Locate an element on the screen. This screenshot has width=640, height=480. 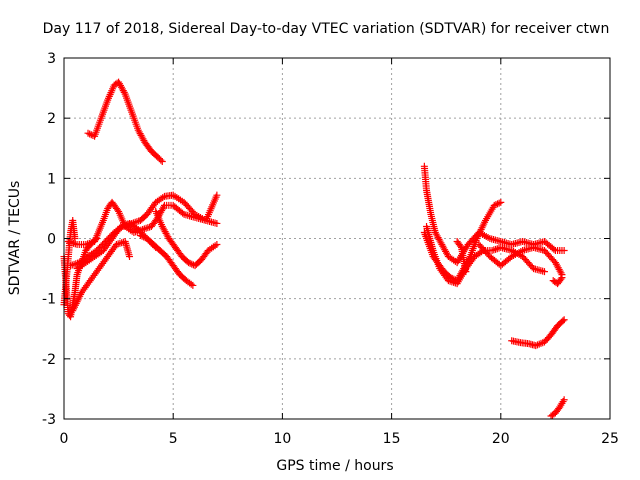
series-arc-c is located at coordinates (69, 262).